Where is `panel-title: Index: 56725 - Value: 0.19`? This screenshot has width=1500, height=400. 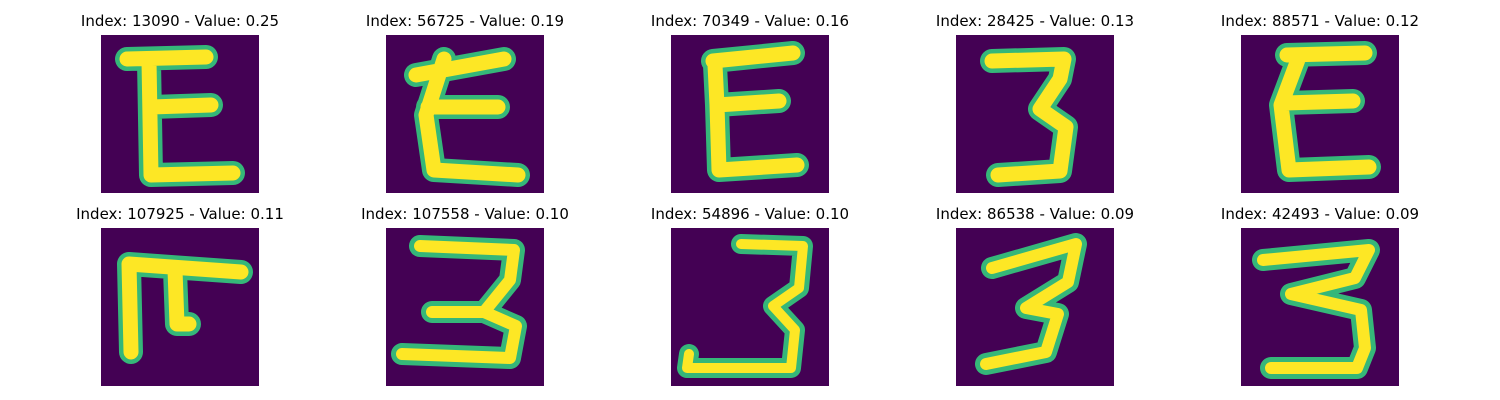
panel-title: Index: 56725 - Value: 0.19 is located at coordinates (465, 21).